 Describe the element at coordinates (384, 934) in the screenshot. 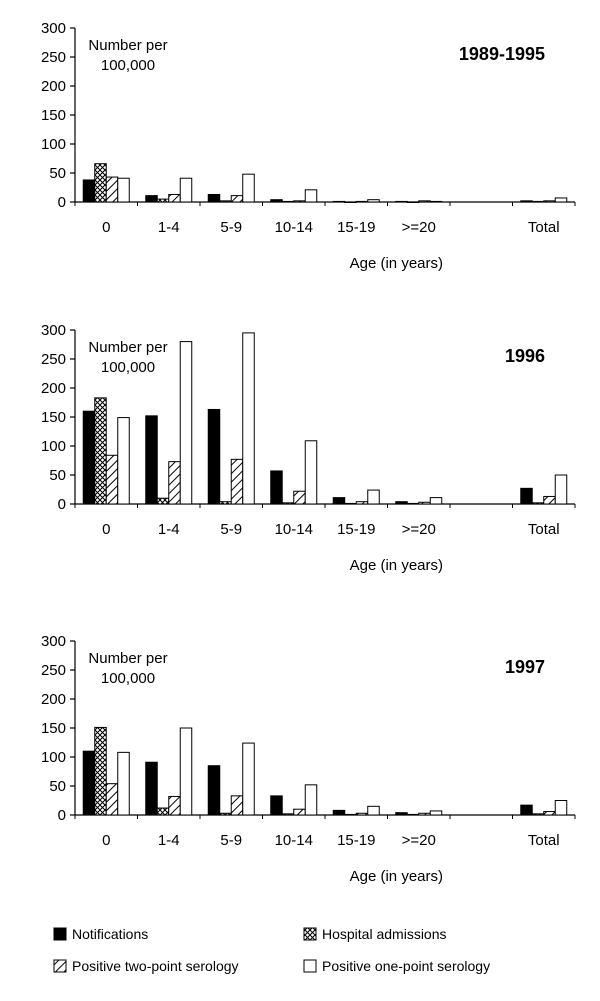

I see `legend-label: Hospital admissions` at that location.